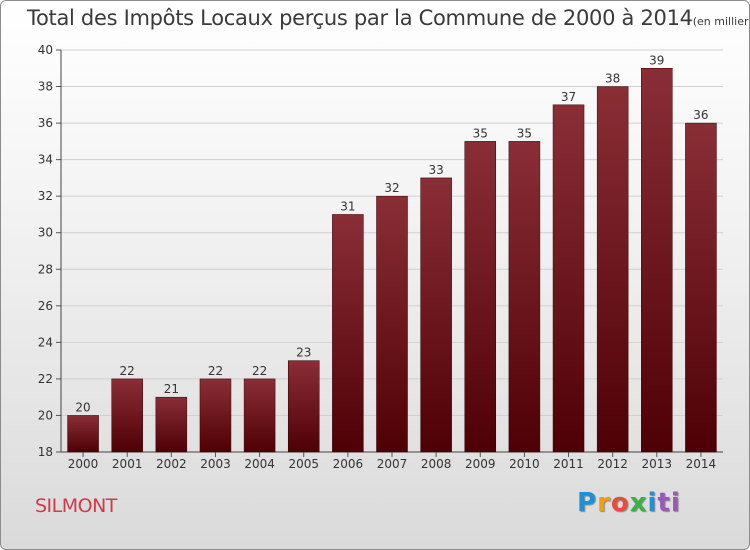 The image size is (750, 550). I want to click on y-tick-label: 20, so click(45, 415).